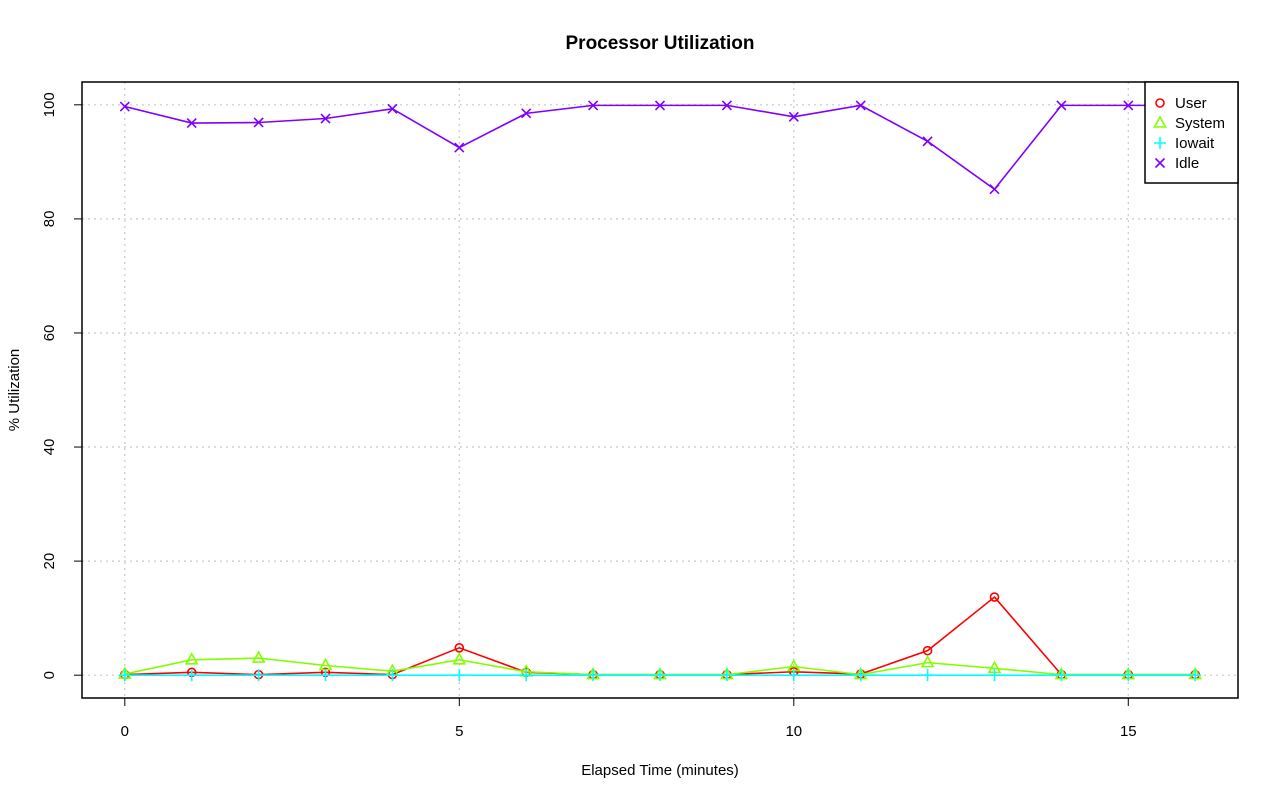 The image size is (1280, 801). What do you see at coordinates (1160, 143) in the screenshot?
I see `legend-marker-iowait` at bounding box center [1160, 143].